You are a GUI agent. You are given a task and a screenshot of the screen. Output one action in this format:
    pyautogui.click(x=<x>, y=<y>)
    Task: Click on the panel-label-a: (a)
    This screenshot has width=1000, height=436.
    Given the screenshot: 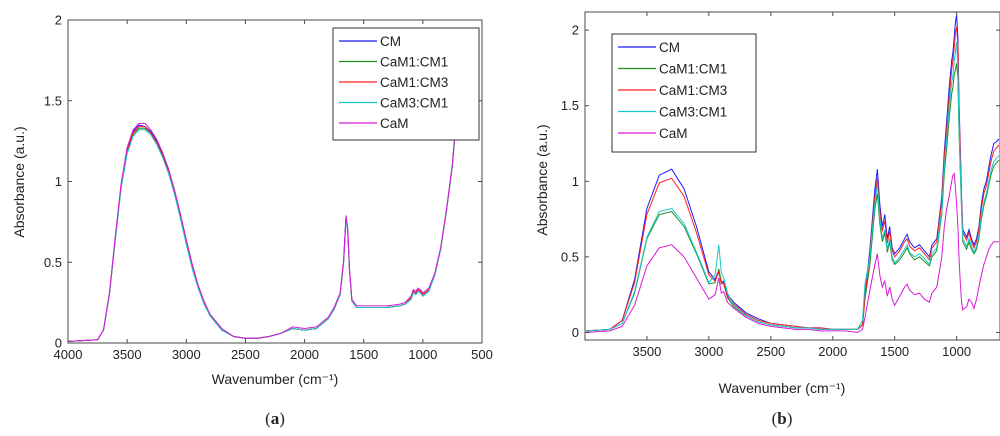 What is the action you would take?
    pyautogui.click(x=275, y=418)
    